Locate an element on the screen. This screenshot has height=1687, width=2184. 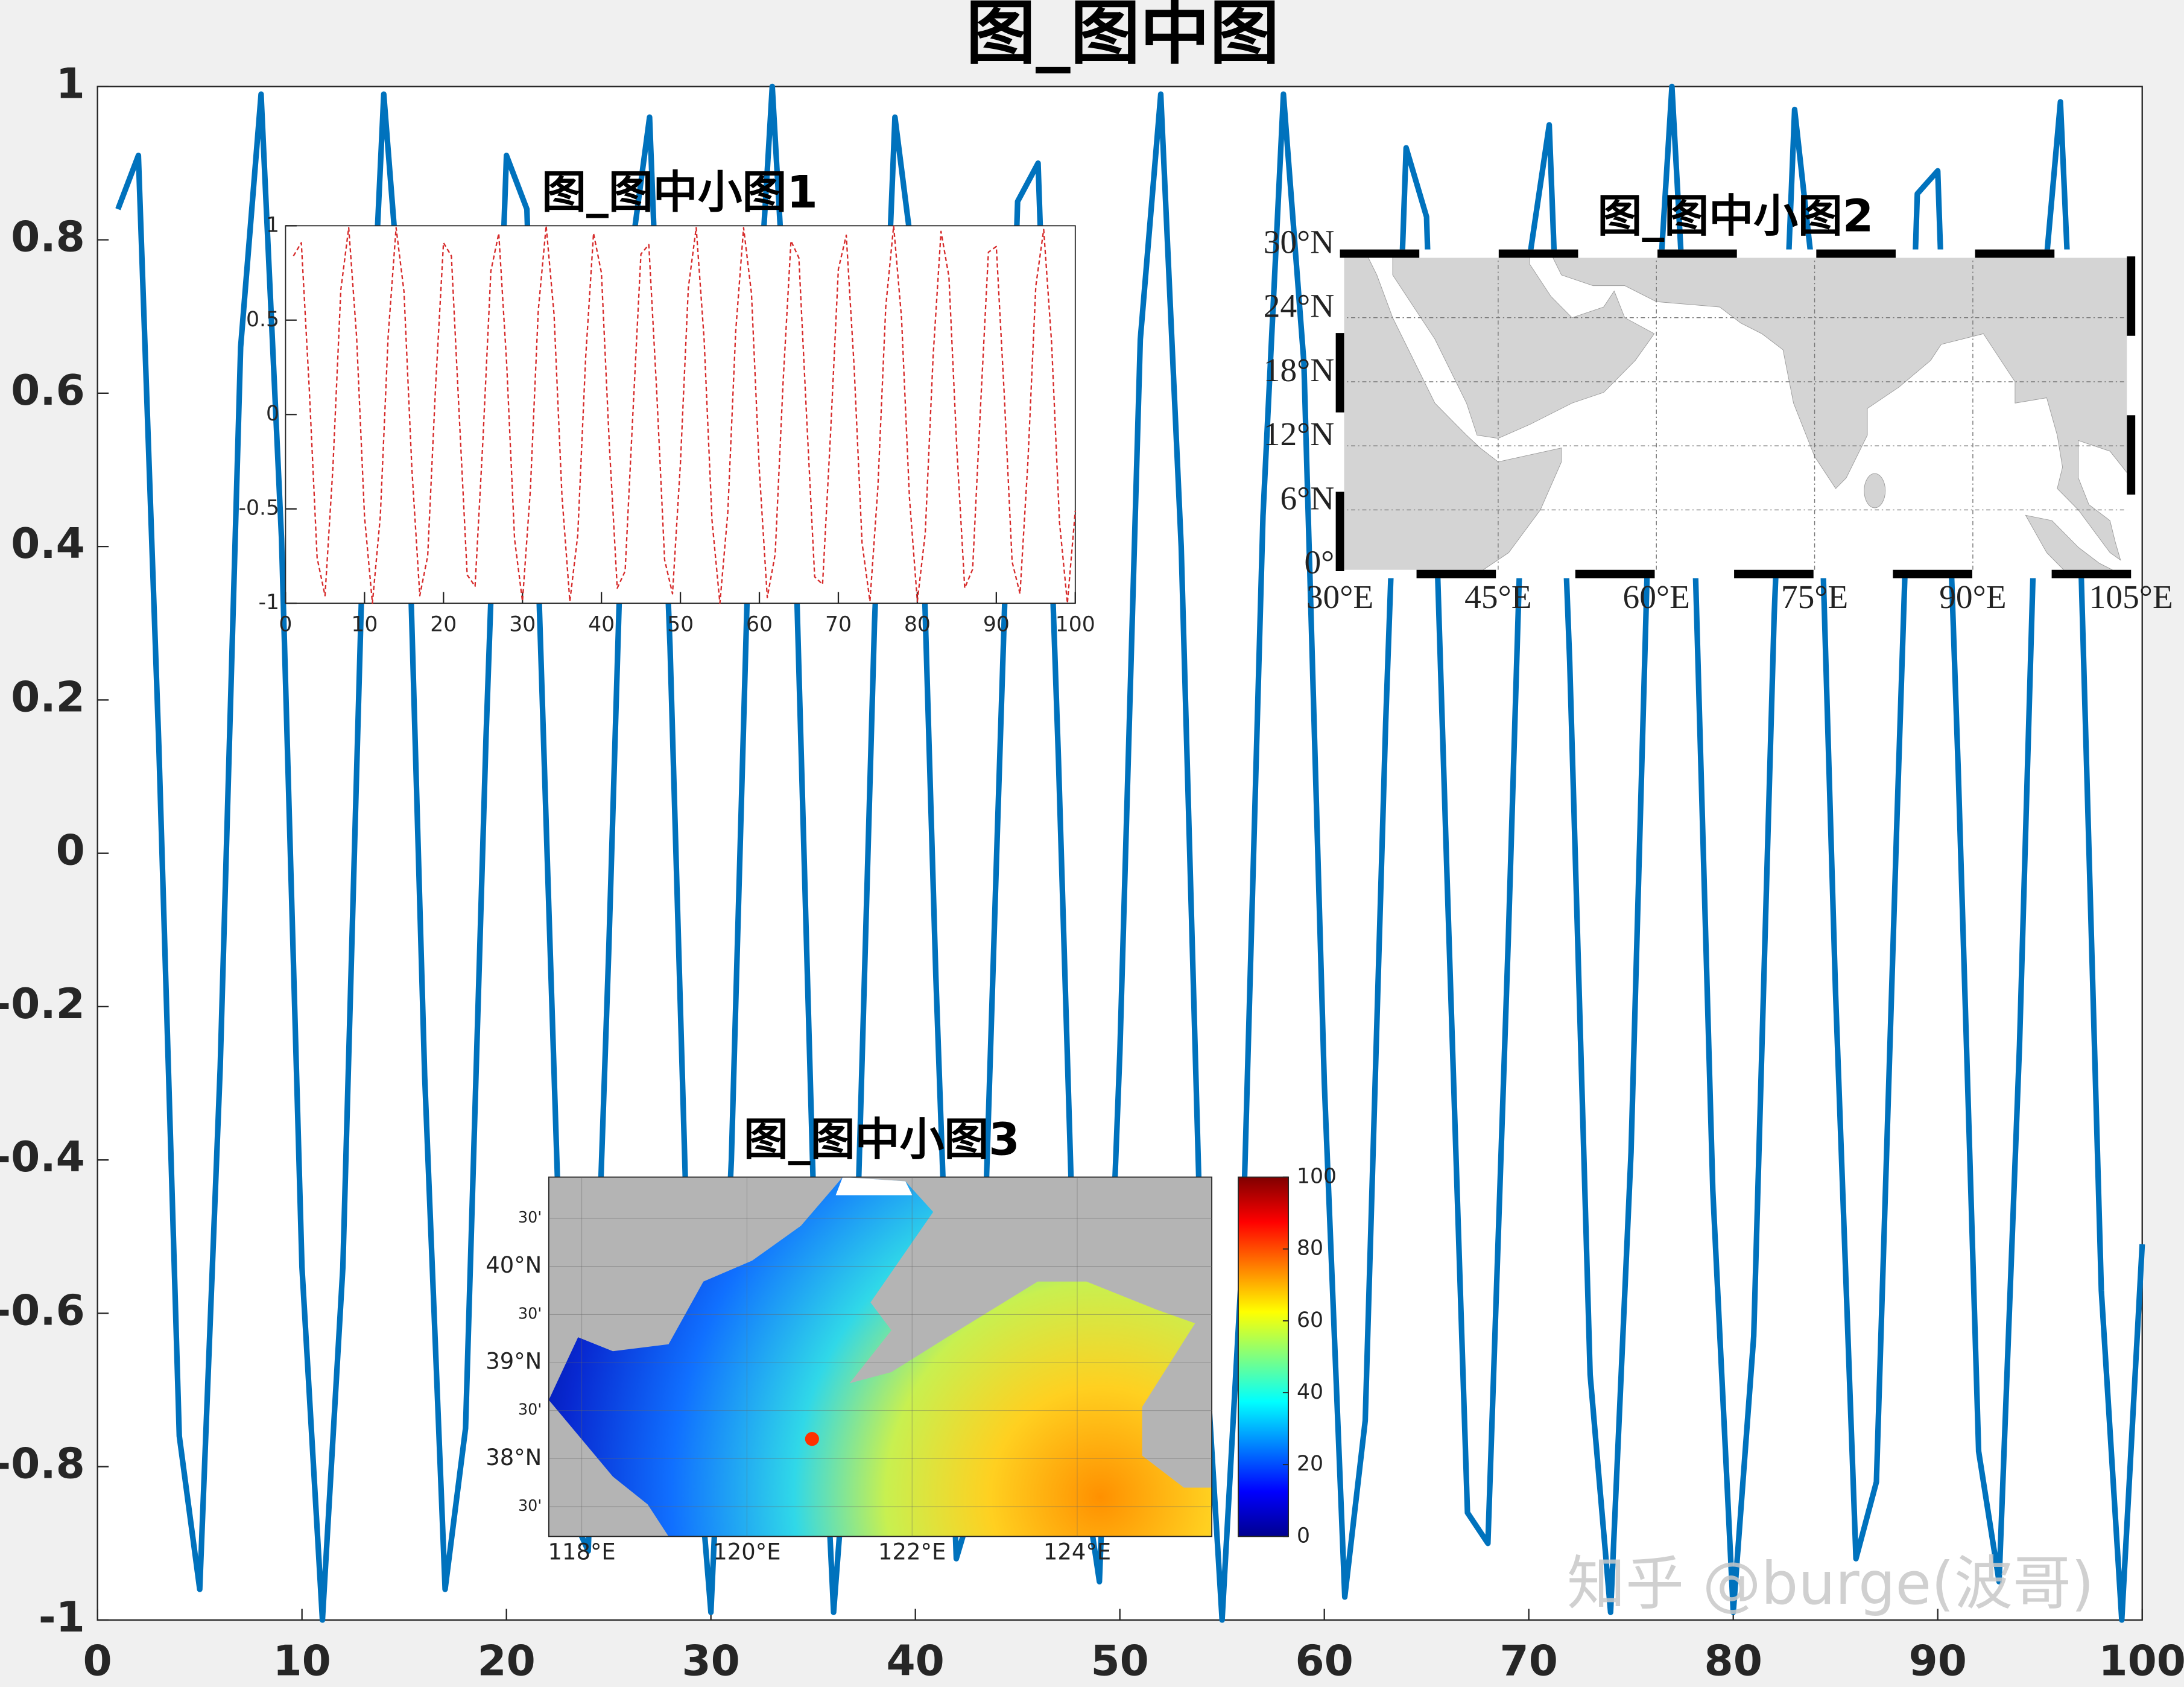
colorbar-tick-label: 80 is located at coordinates (1310, 1249).